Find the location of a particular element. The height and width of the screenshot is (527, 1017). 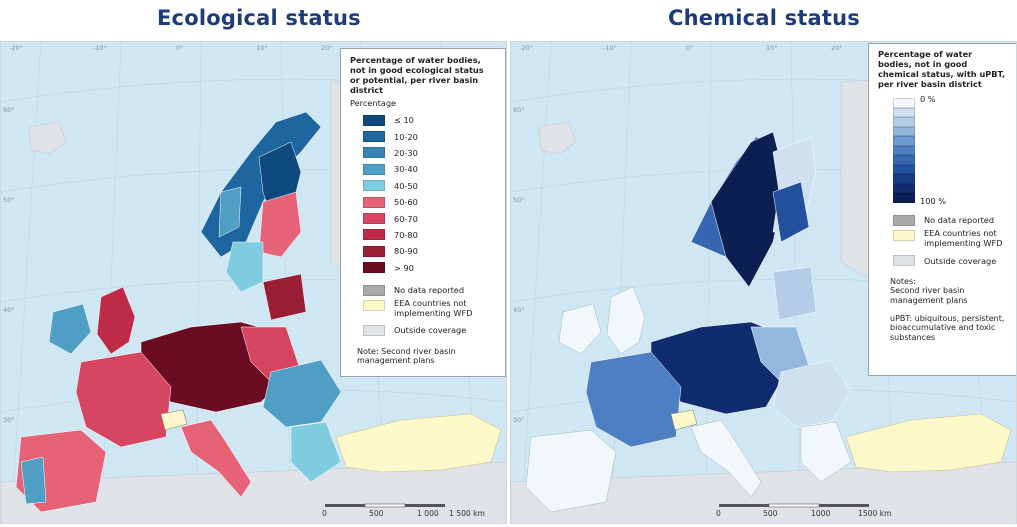

ecological-legend-subtitle: Percentage is located at coordinates (373, 103).